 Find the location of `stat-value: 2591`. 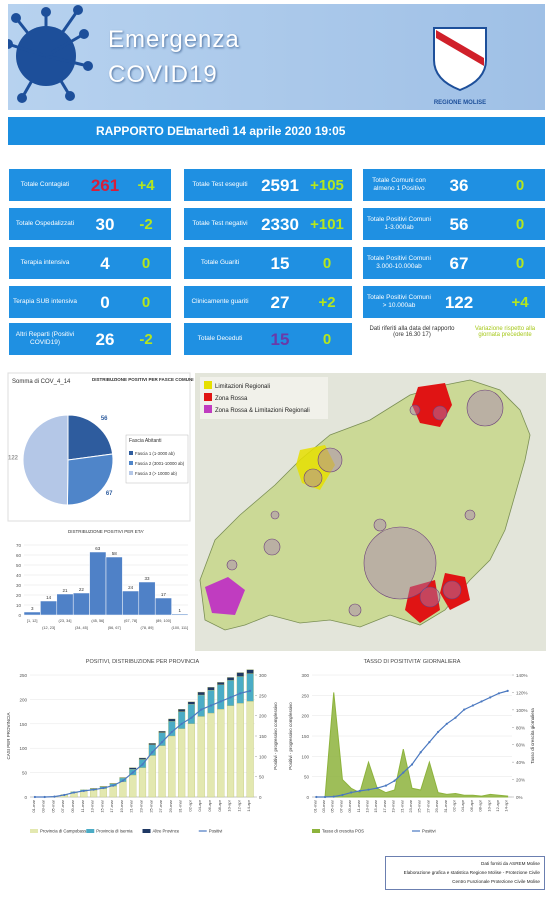

stat-value: 2591 is located at coordinates (280, 185).